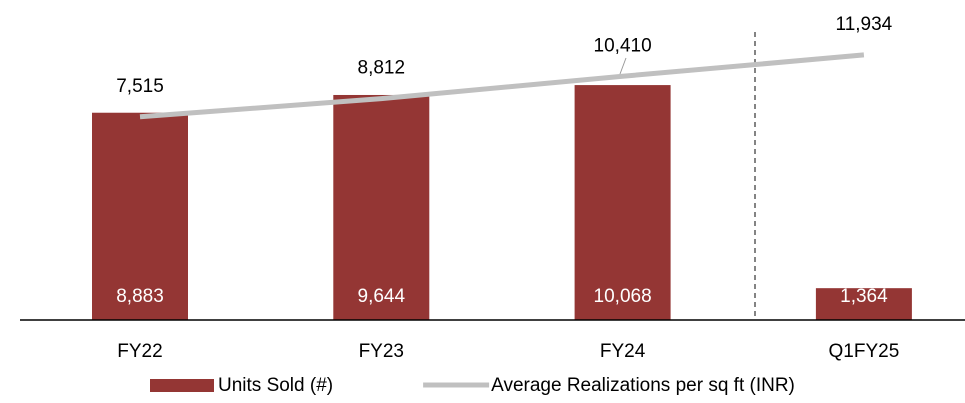  What do you see at coordinates (864, 296) in the screenshot?
I see `bar-value-label: 1,364` at bounding box center [864, 296].